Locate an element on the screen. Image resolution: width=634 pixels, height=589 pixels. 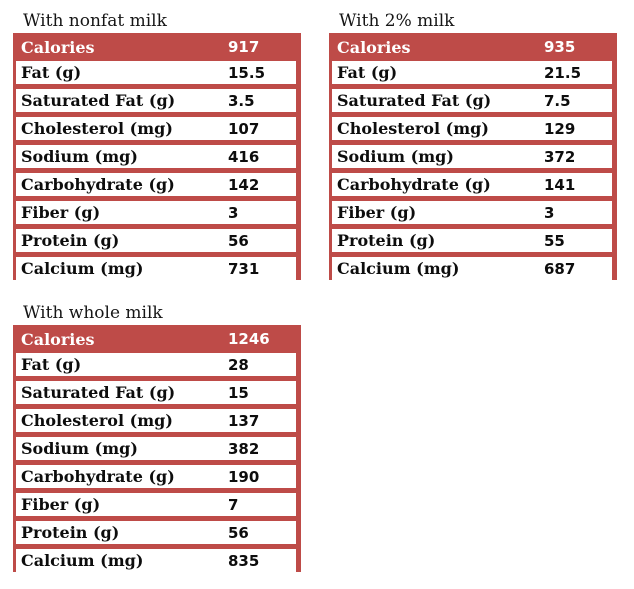
table-row: Protein (g) 55 is located at coordinates (472, 240).